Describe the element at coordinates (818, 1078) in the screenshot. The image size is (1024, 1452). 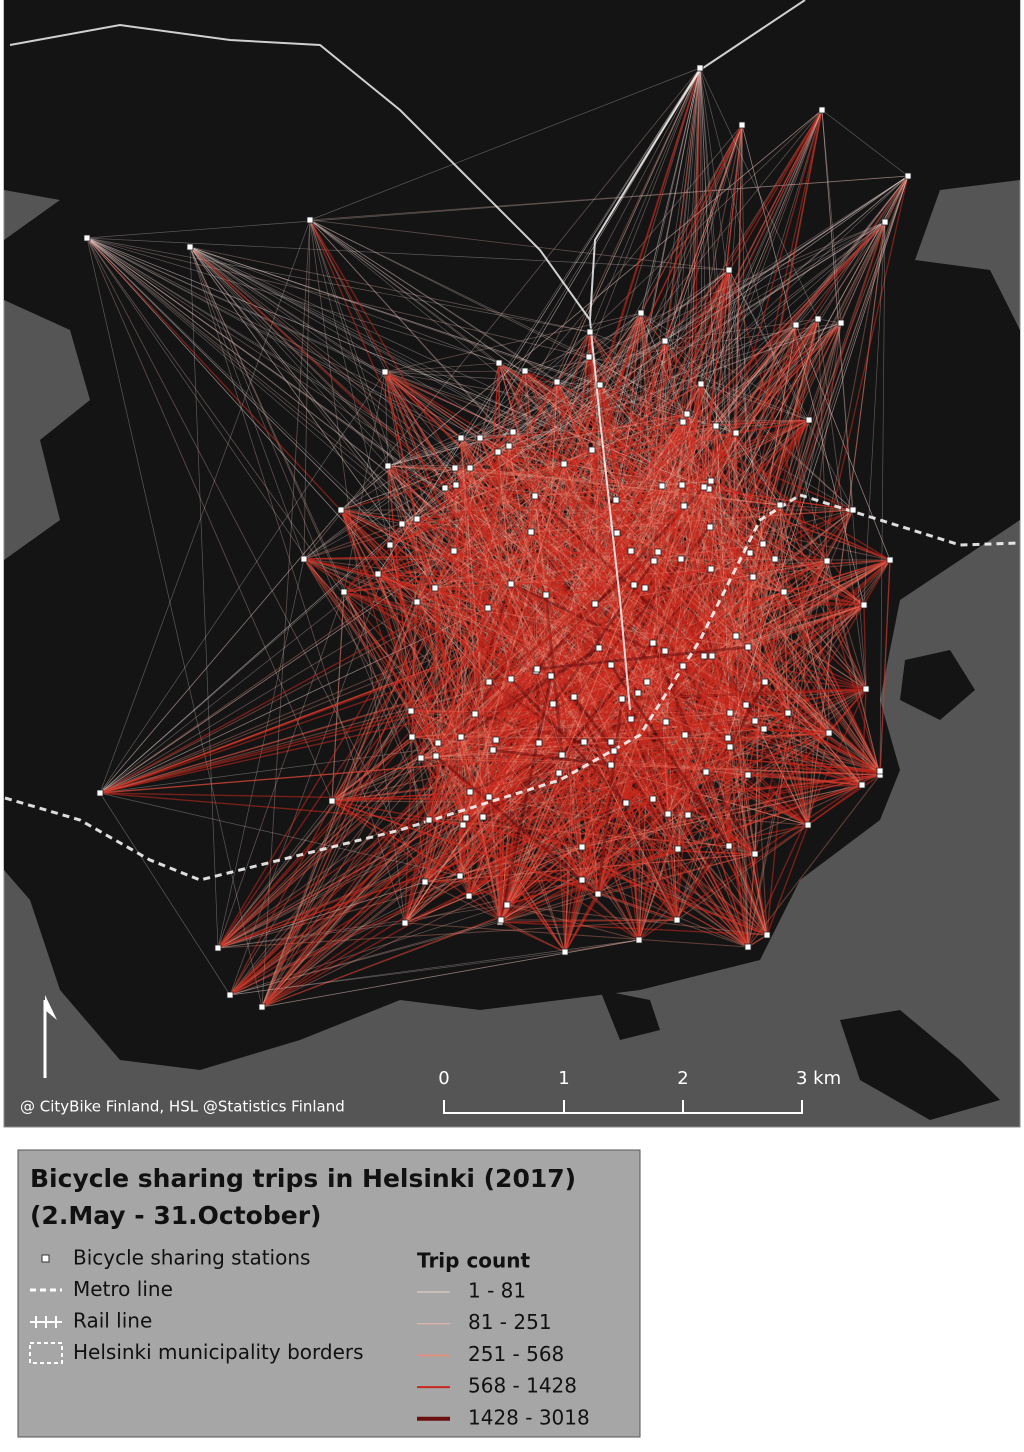
I see `scale-label: 3 km` at that location.